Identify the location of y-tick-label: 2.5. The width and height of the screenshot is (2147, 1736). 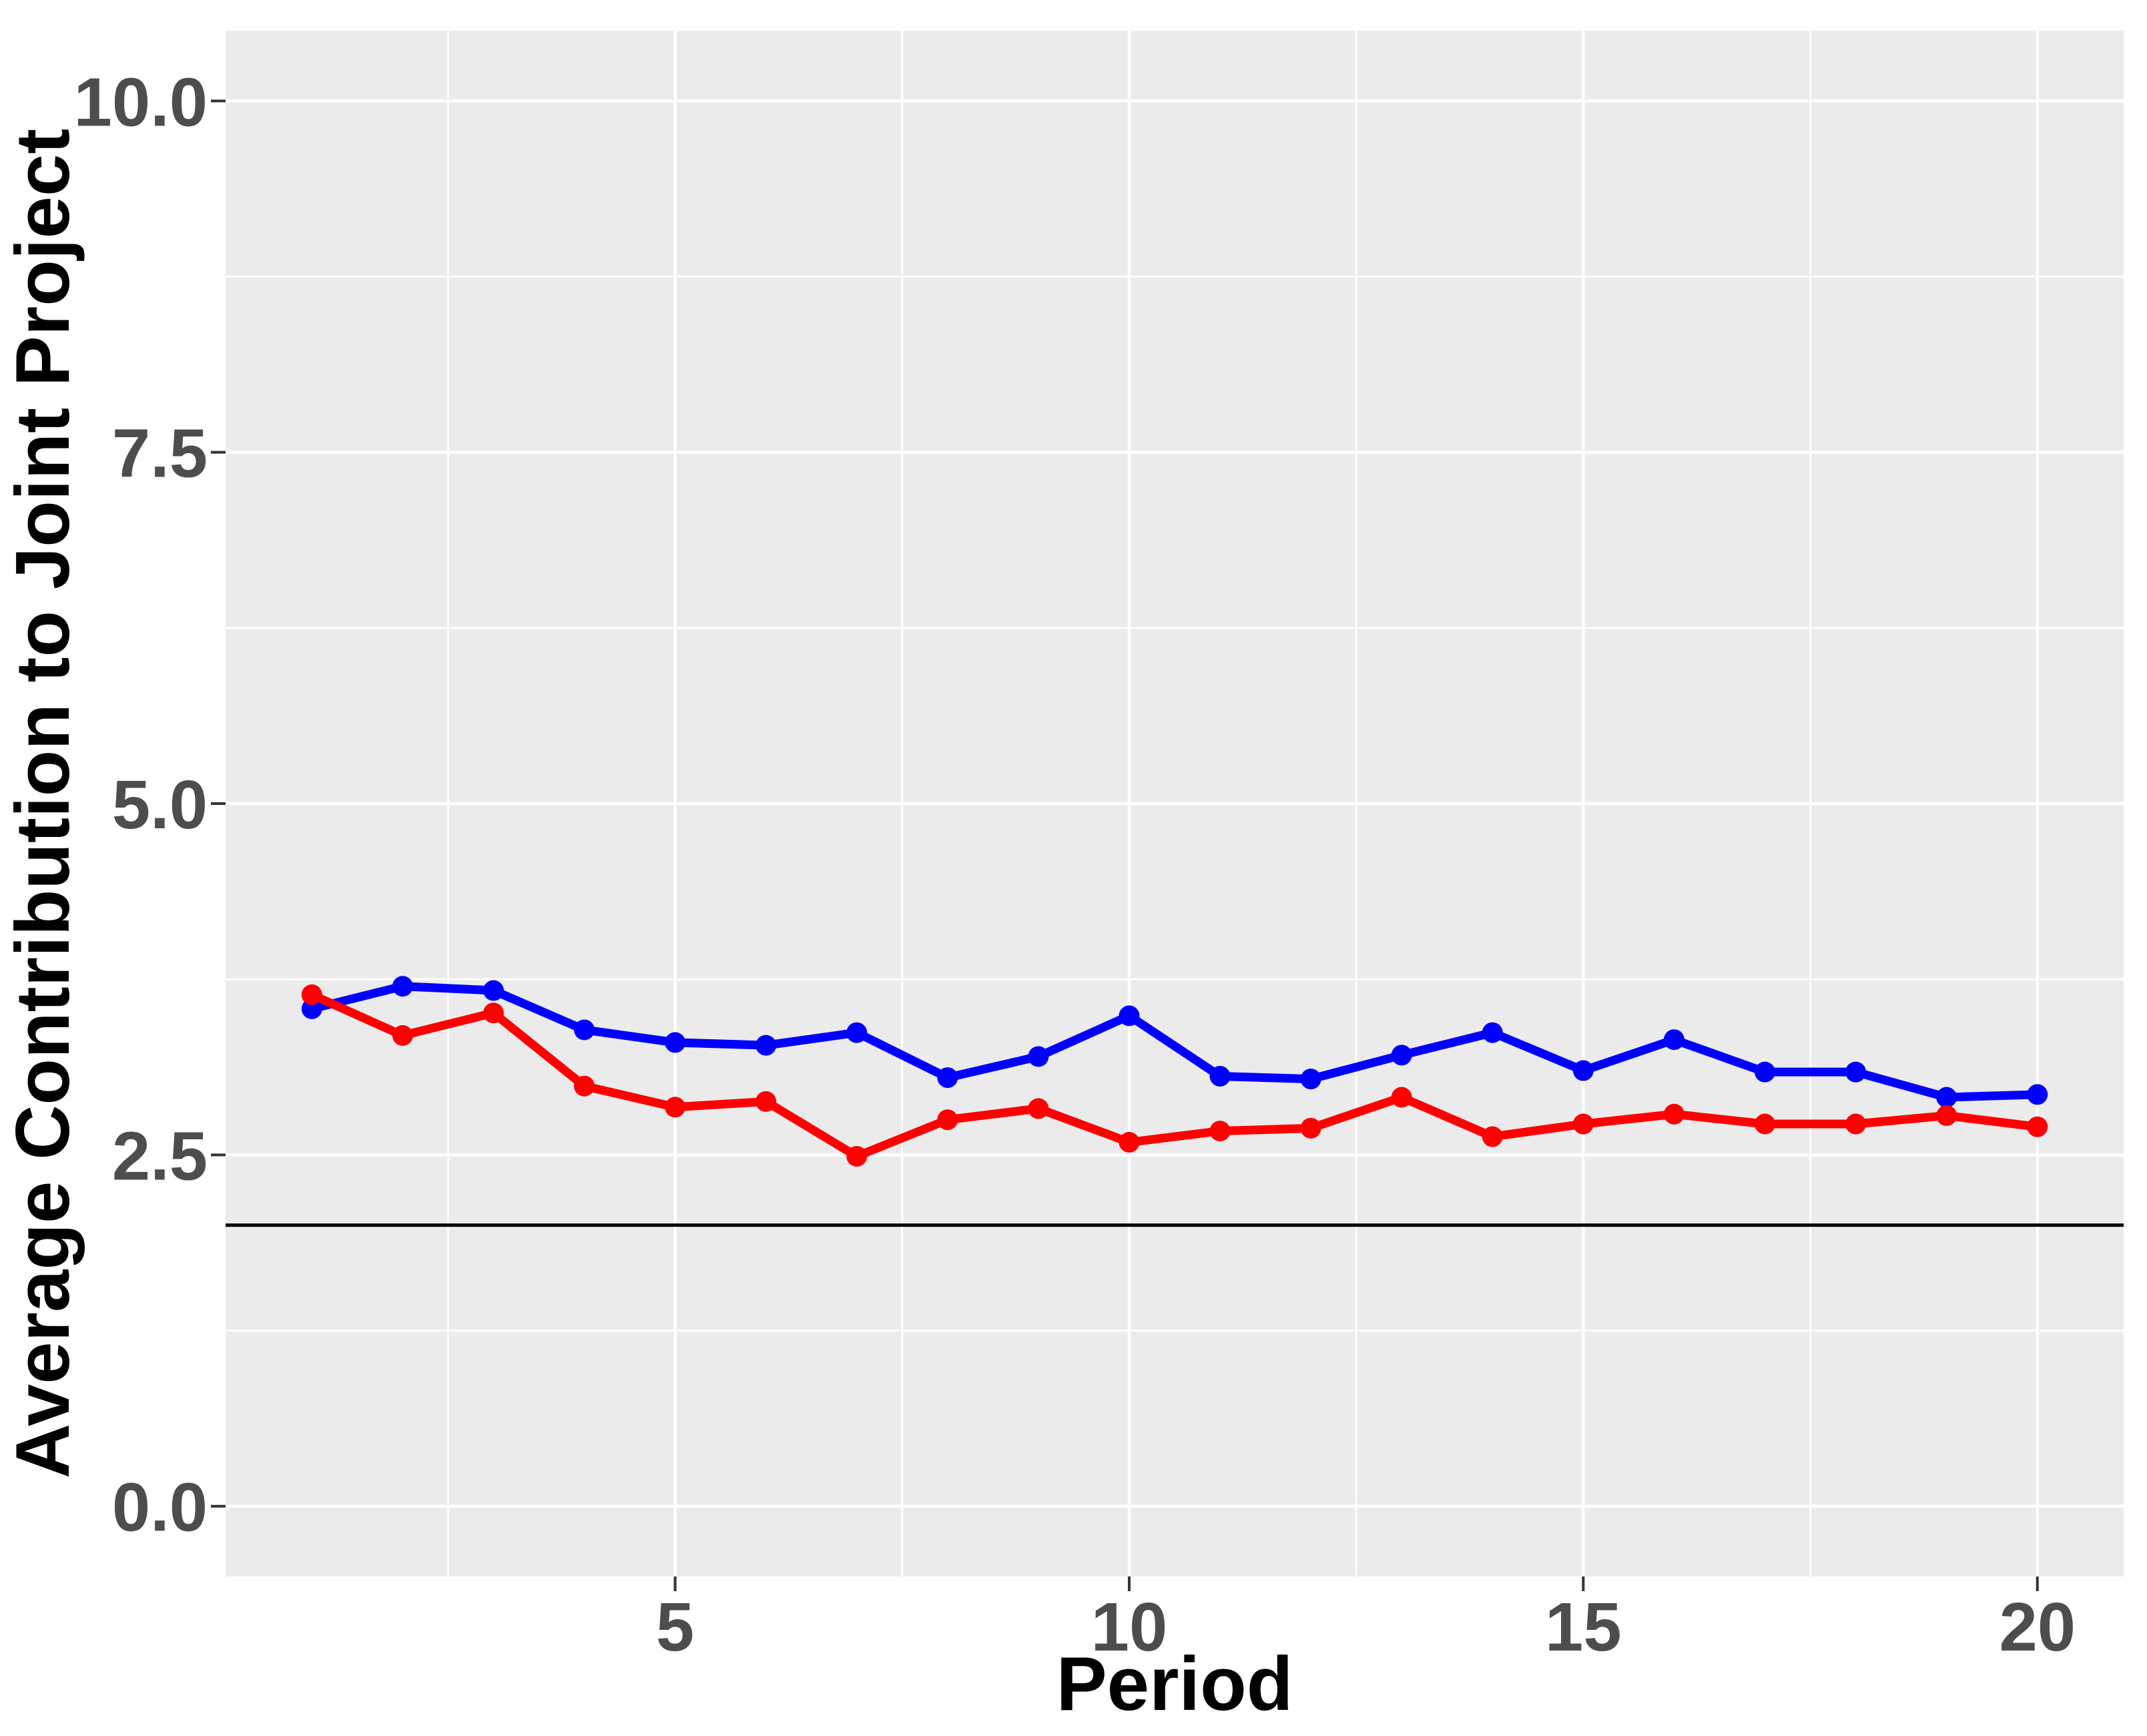
(160, 1155).